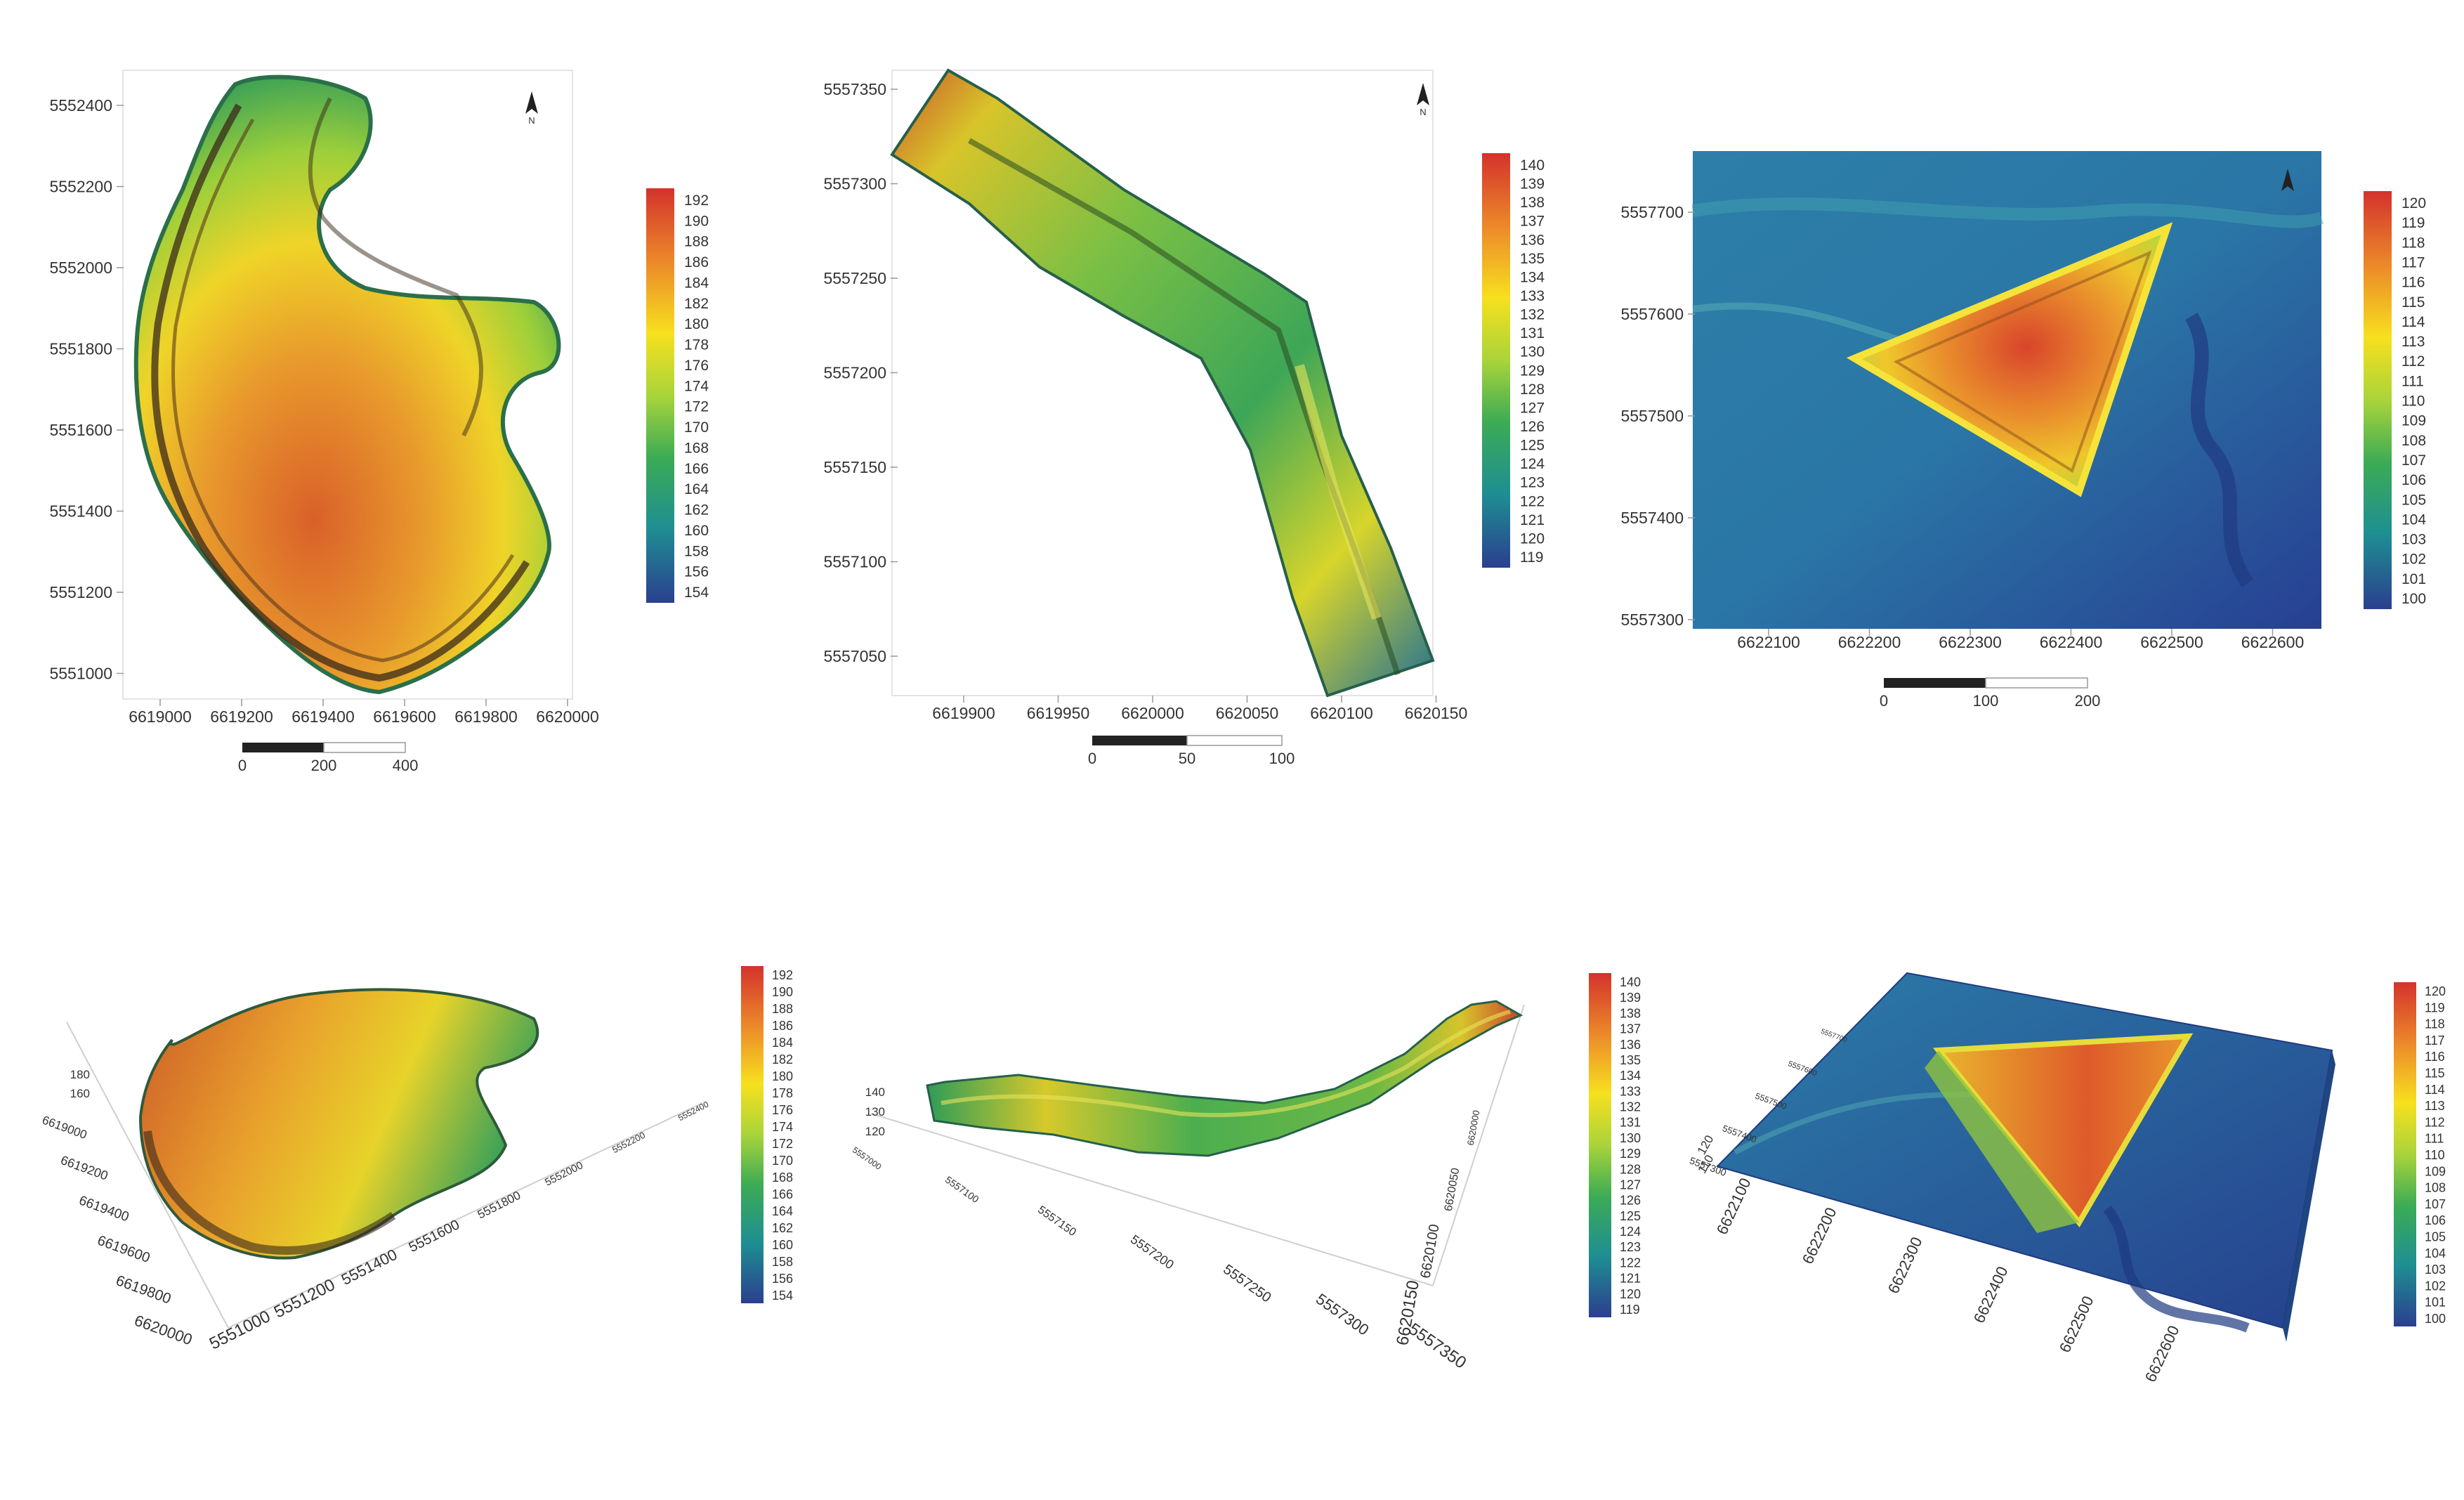 Image resolution: width=2464 pixels, height=1500 pixels. Describe the element at coordinates (2413, 500) in the screenshot. I see `legend-label: 105` at that location.